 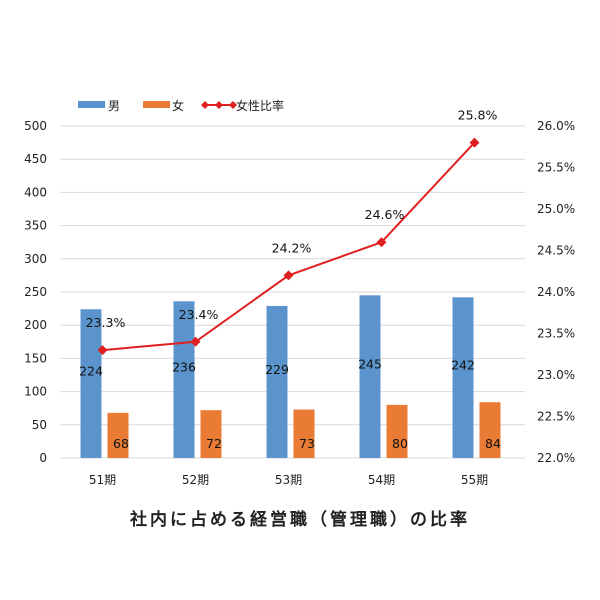 I want to click on line-data-label: 25.8%, so click(x=478, y=115).